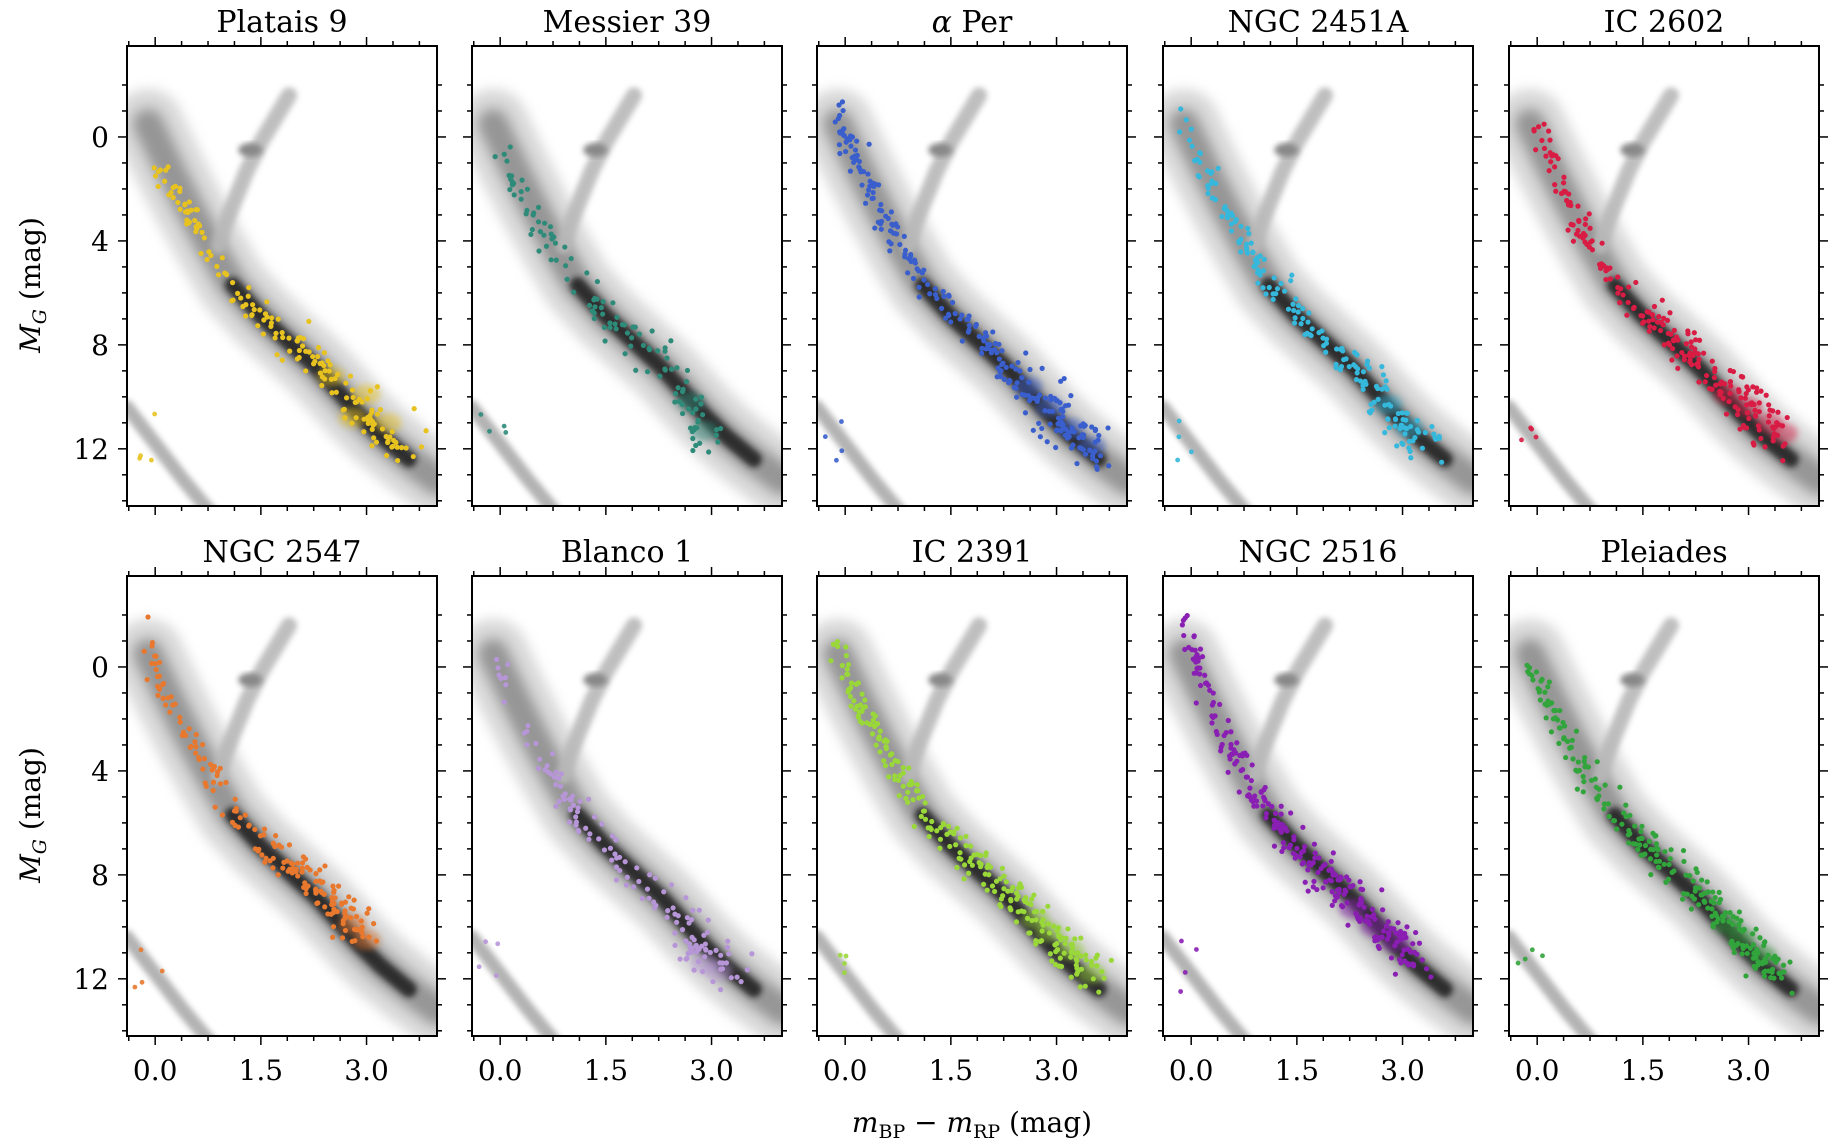 The height and width of the screenshot is (1141, 1836). Describe the element at coordinates (274, 827) in the screenshot. I see `x-ticks: 0.0 1.5 3.0` at that location.